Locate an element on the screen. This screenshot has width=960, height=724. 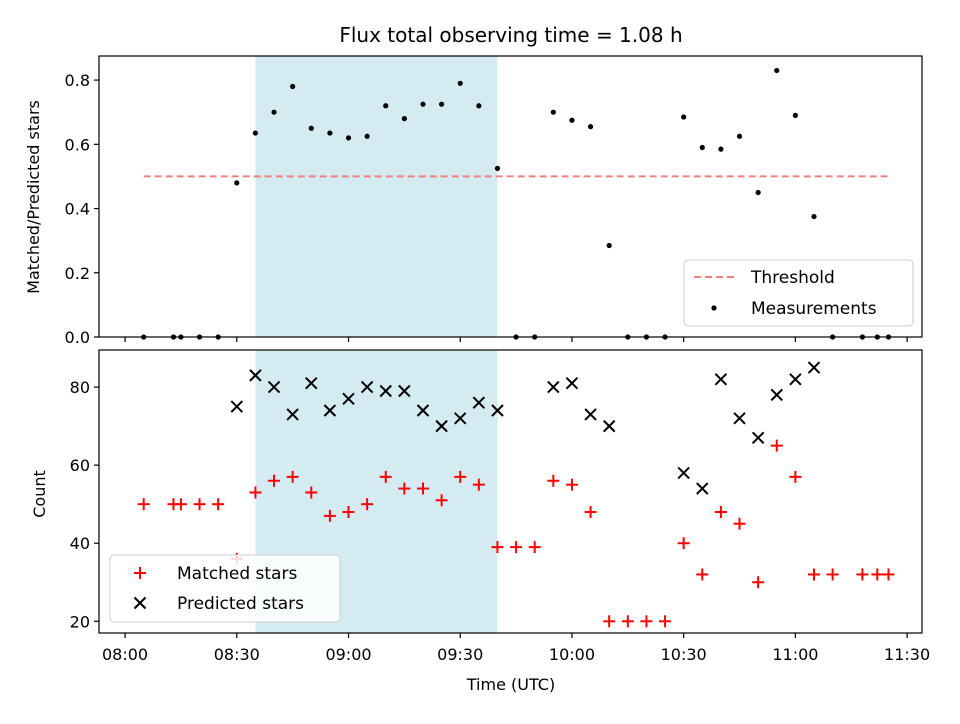
legend-measurements-label: Measurements is located at coordinates (814, 309).